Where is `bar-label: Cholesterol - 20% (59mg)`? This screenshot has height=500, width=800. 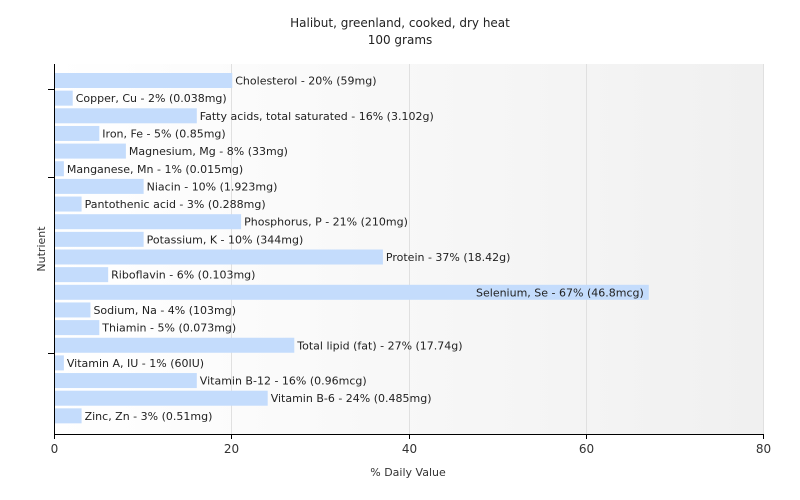 bar-label: Cholesterol - 20% (59mg) is located at coordinates (305, 81).